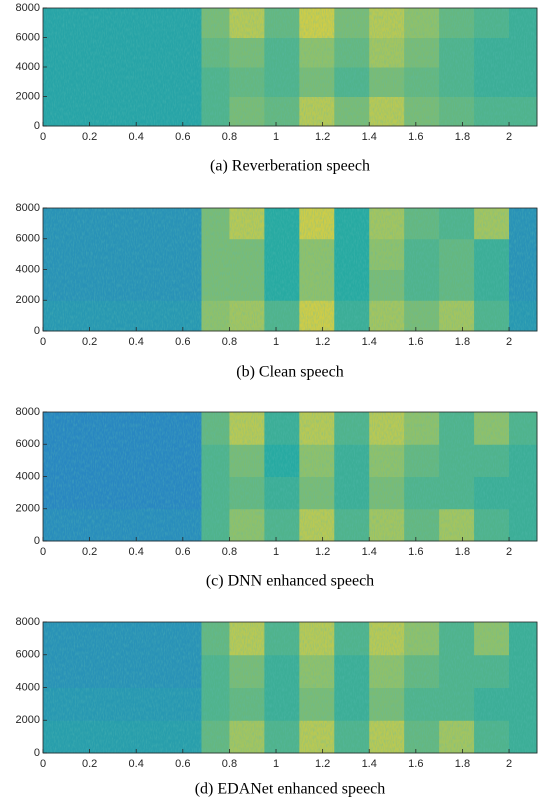 Image resolution: width=547 pixels, height=808 pixels. What do you see at coordinates (290, 372) in the screenshot?
I see `caption: (b) Clean speech` at bounding box center [290, 372].